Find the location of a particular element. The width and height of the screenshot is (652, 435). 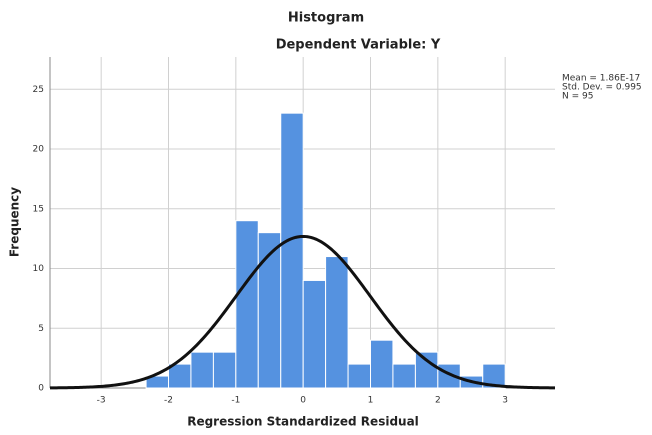

y-tick-label: 10 is located at coordinates (39, 269).